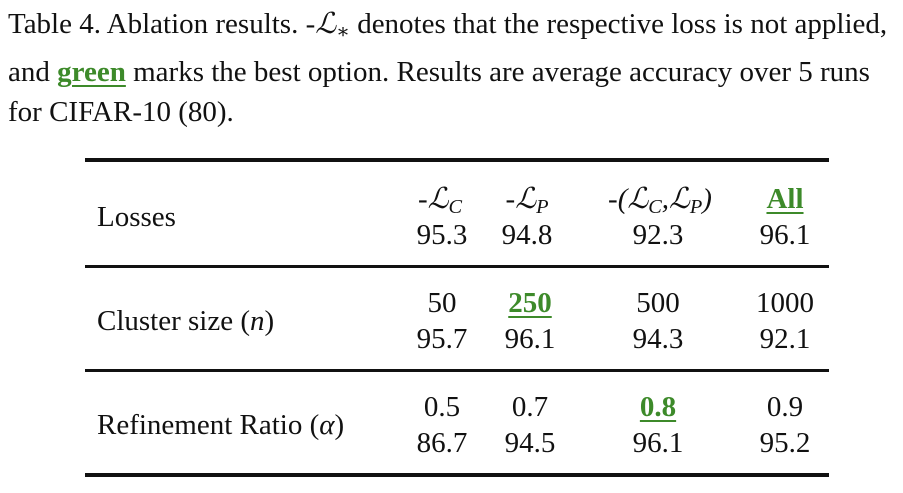 This screenshot has height=493, width=903. What do you see at coordinates (442, 407) in the screenshot?
I see `ratio-param-1: 0.5` at bounding box center [442, 407].